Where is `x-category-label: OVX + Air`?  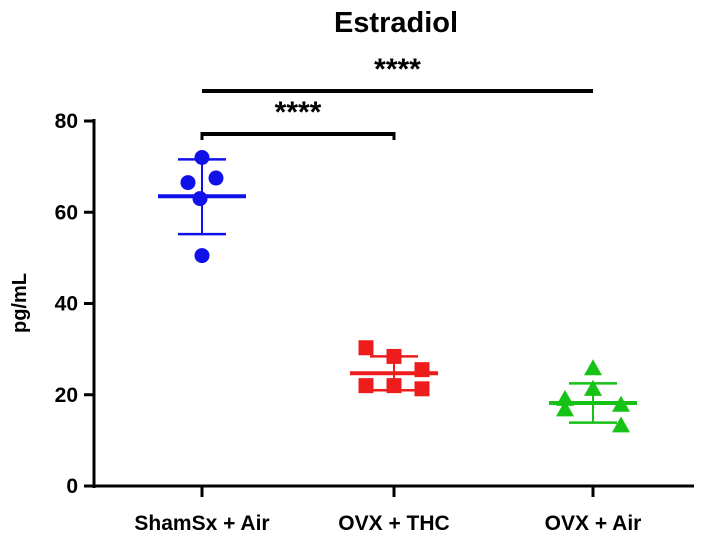
x-category-label: OVX + Air is located at coordinates (593, 523).